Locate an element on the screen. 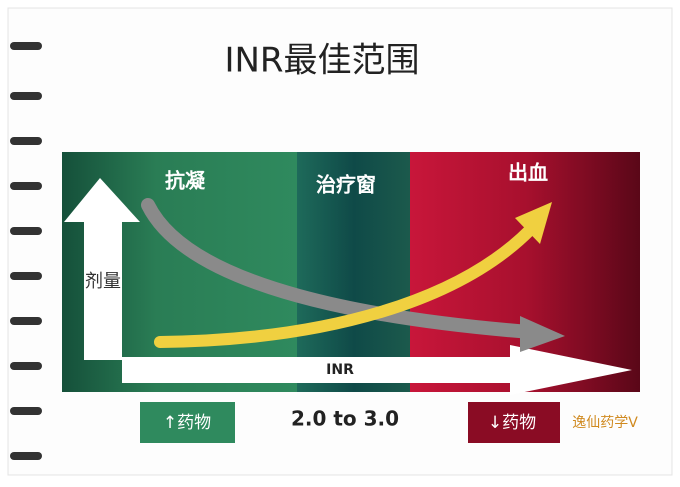  left-label: ↑药物 is located at coordinates (187, 423).